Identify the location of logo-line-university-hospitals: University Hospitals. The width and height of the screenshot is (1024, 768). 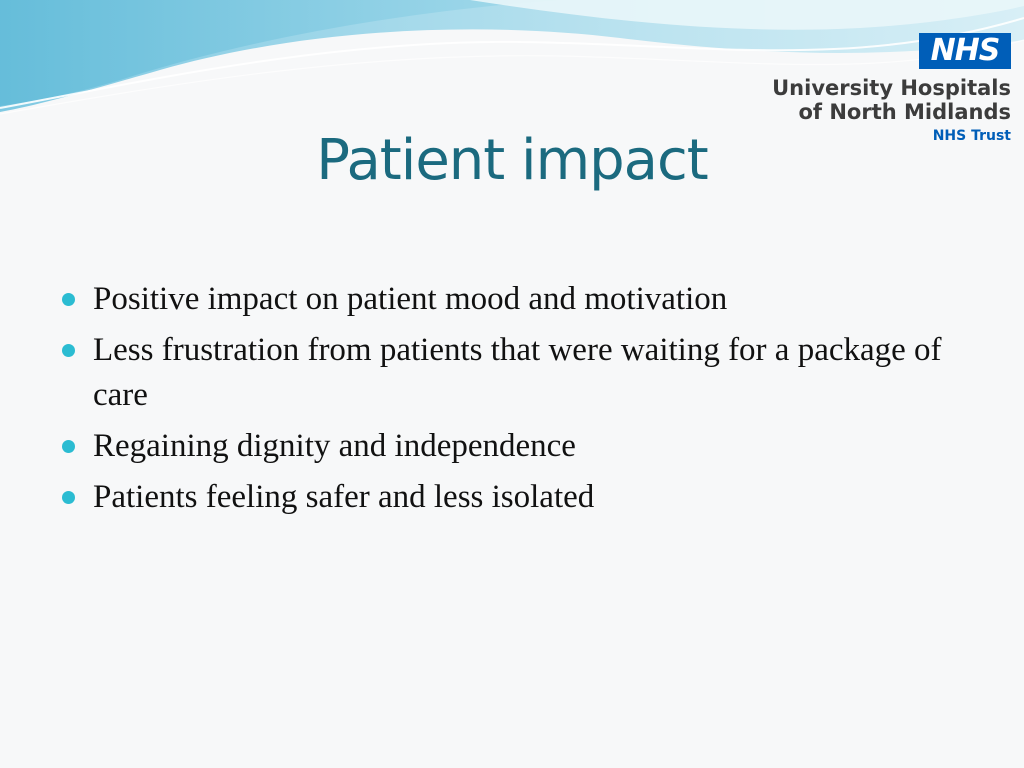
(891, 88).